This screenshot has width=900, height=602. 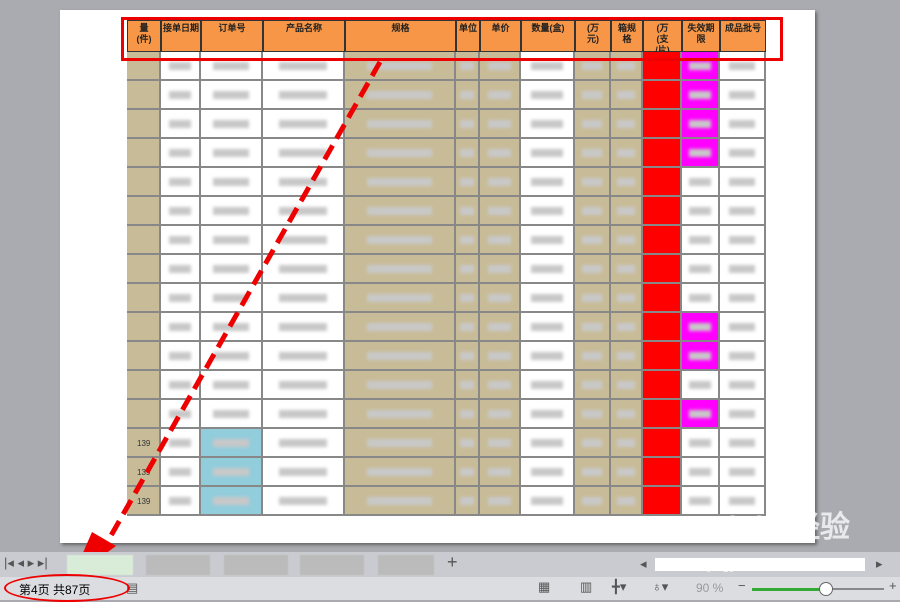 What do you see at coordinates (144, 443) in the screenshot?
I see `table-cell: 139` at bounding box center [144, 443].